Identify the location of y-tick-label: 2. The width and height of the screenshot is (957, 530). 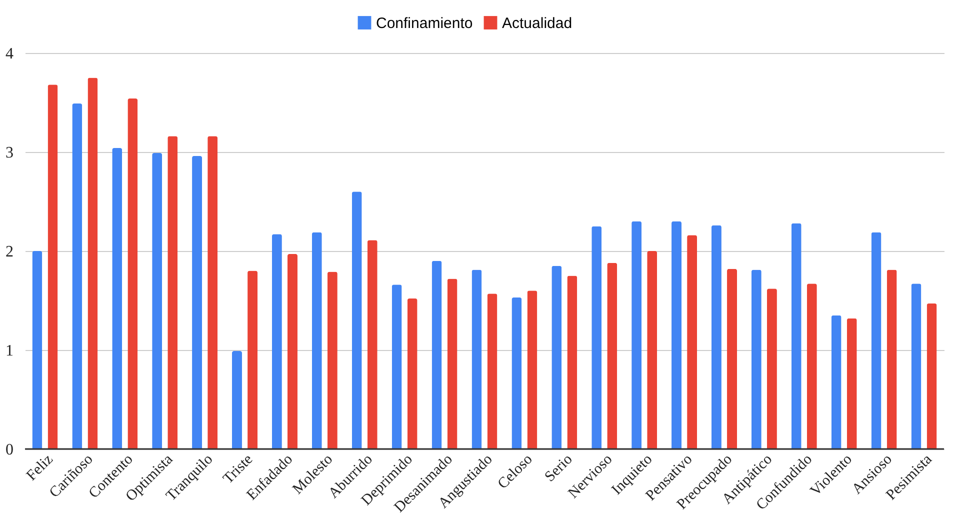
(10, 252).